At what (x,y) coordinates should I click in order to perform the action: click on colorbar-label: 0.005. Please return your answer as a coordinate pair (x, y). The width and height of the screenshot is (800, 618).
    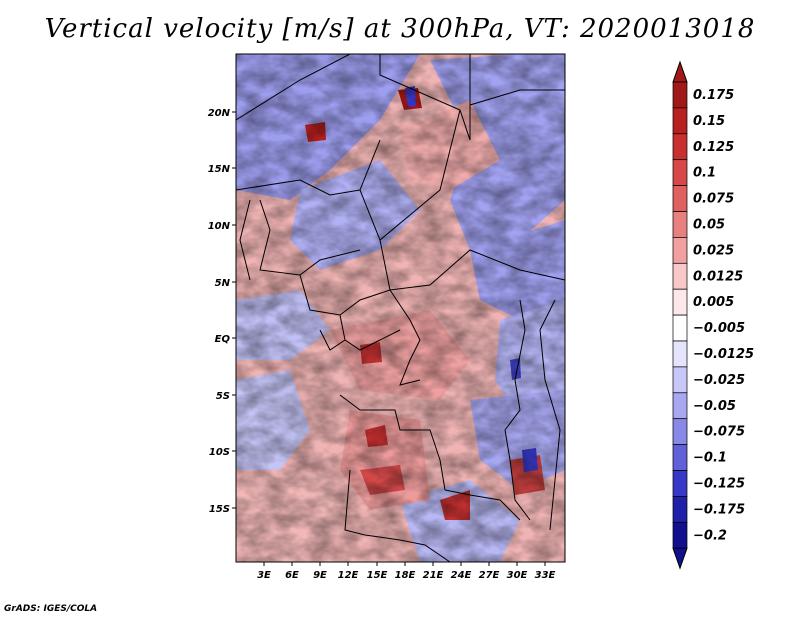
    Looking at the image, I should click on (713, 302).